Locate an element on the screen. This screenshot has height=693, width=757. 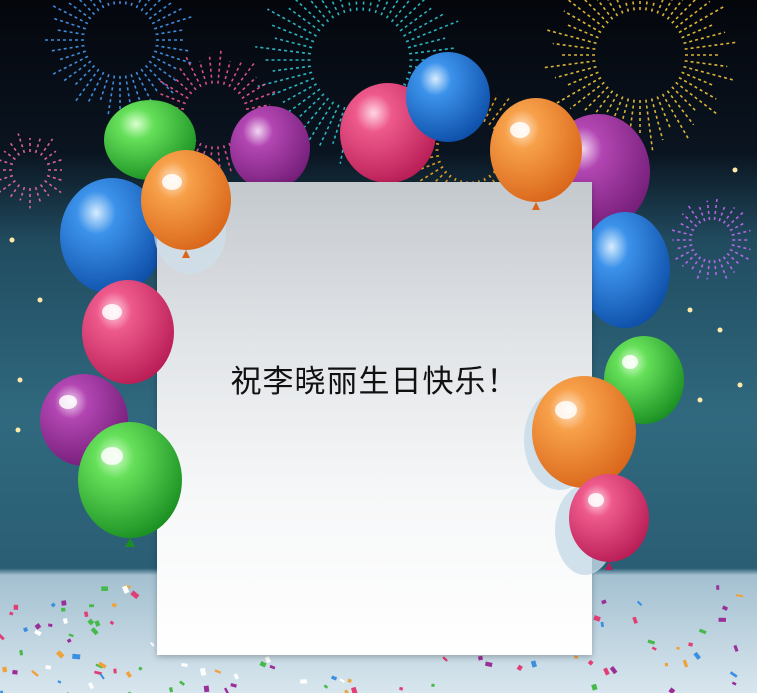
balloon-blue-left is located at coordinates (112, 236).